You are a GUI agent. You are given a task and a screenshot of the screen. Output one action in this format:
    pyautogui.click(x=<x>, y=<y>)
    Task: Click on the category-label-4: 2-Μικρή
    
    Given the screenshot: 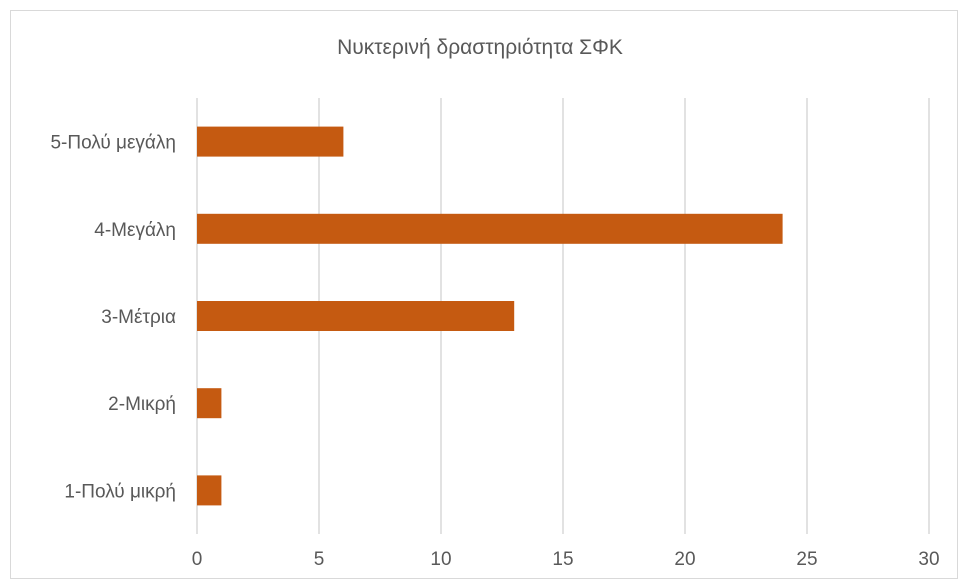 What is the action you would take?
    pyautogui.click(x=142, y=404)
    